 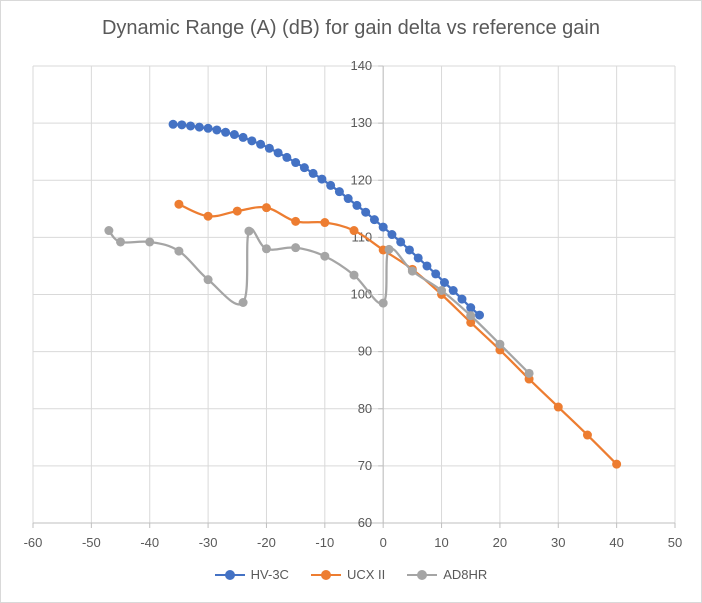 What do you see at coordinates (361, 122) in the screenshot?
I see `y-tick-label: 130` at bounding box center [361, 122].